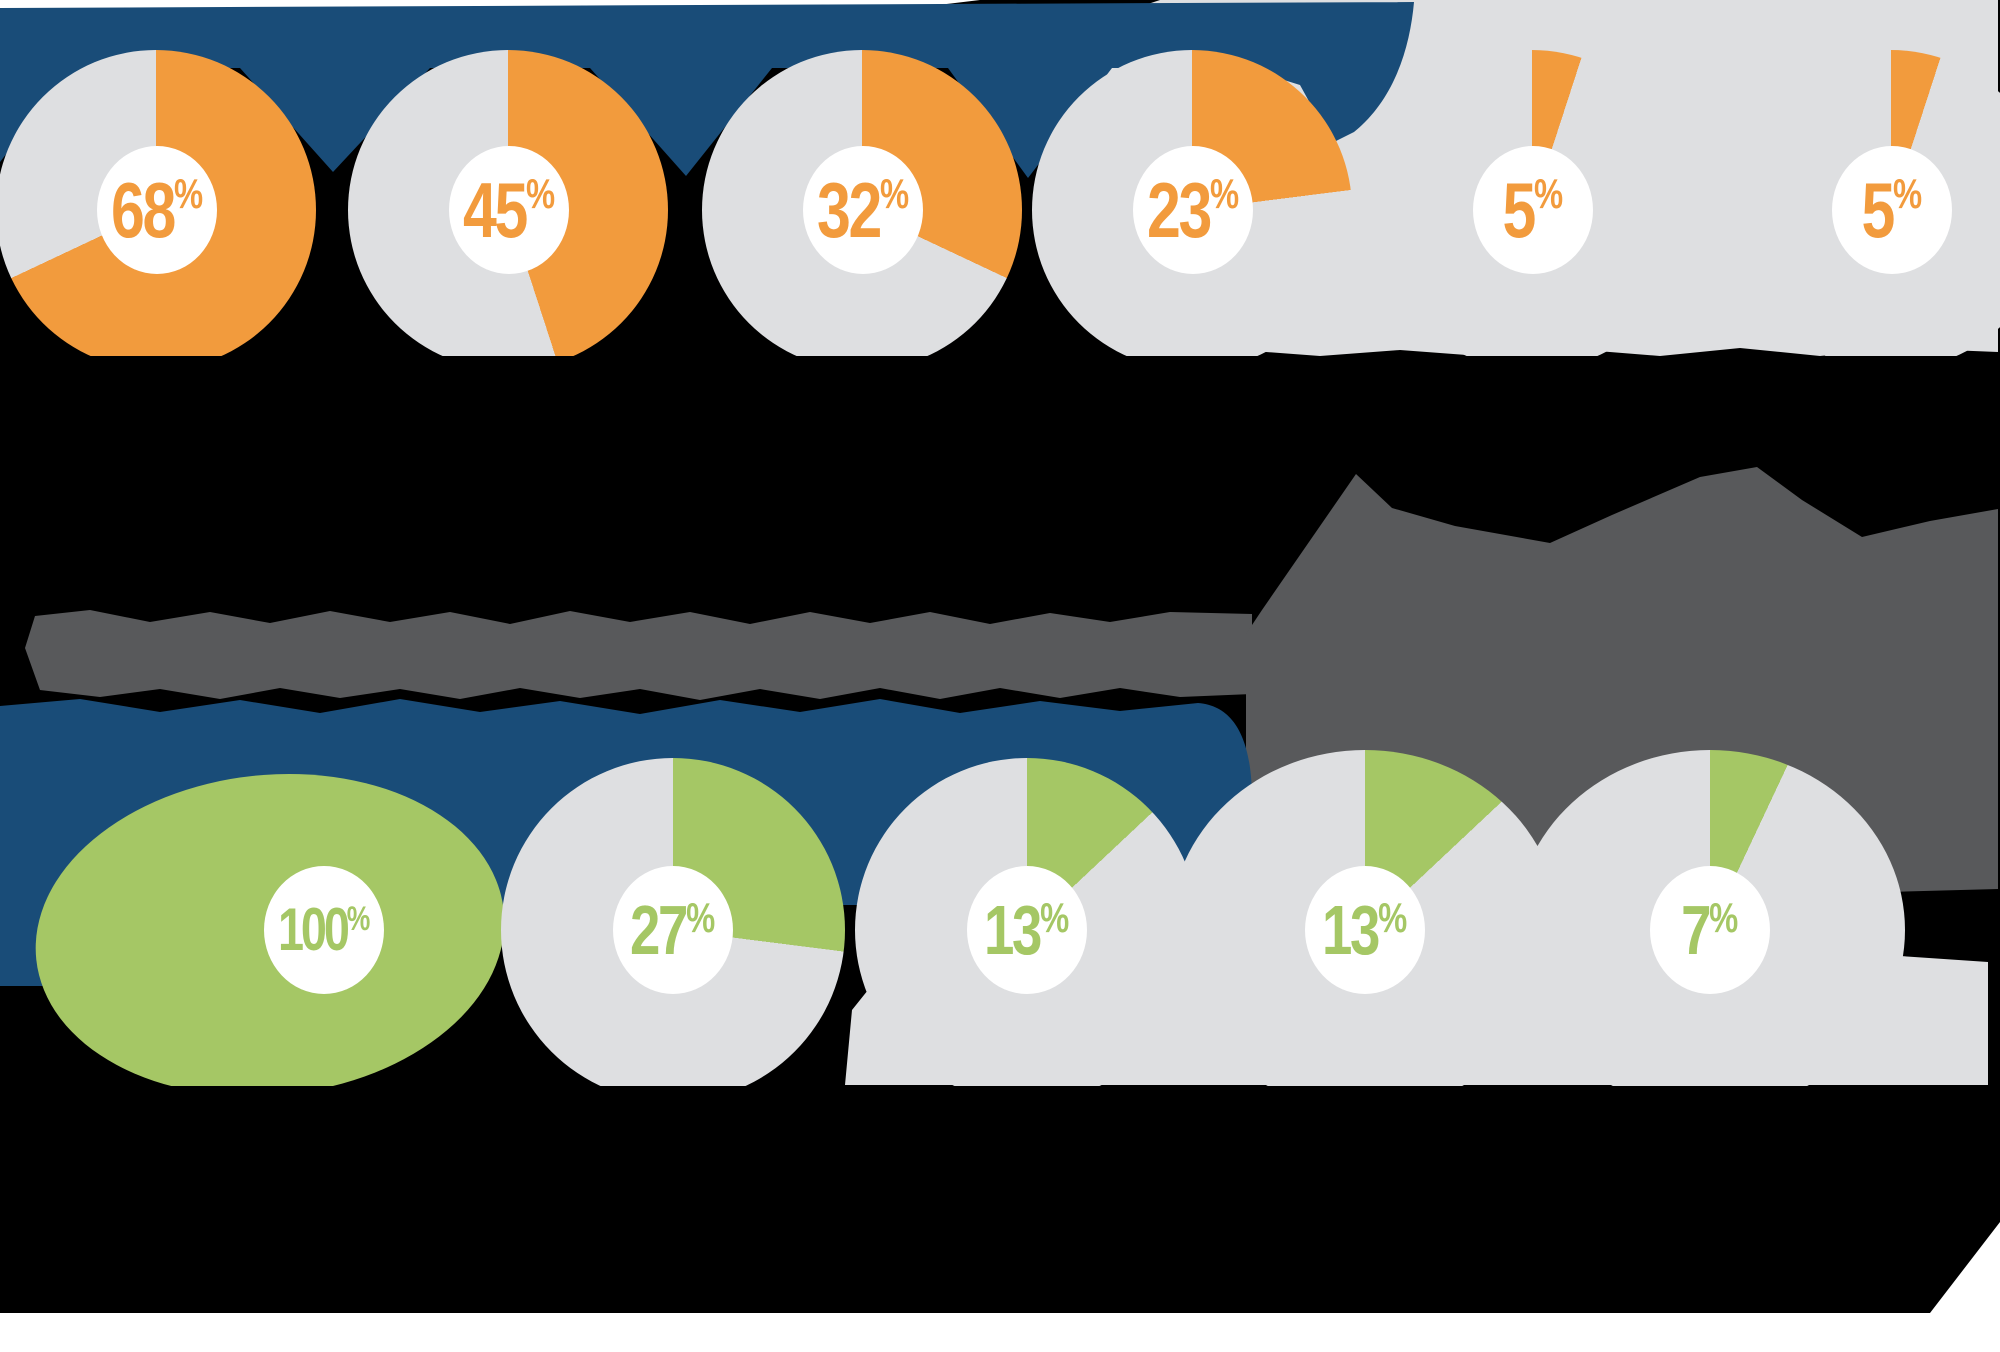  Describe the element at coordinates (313, 929) in the screenshot. I see `badge-value: 100` at that location.